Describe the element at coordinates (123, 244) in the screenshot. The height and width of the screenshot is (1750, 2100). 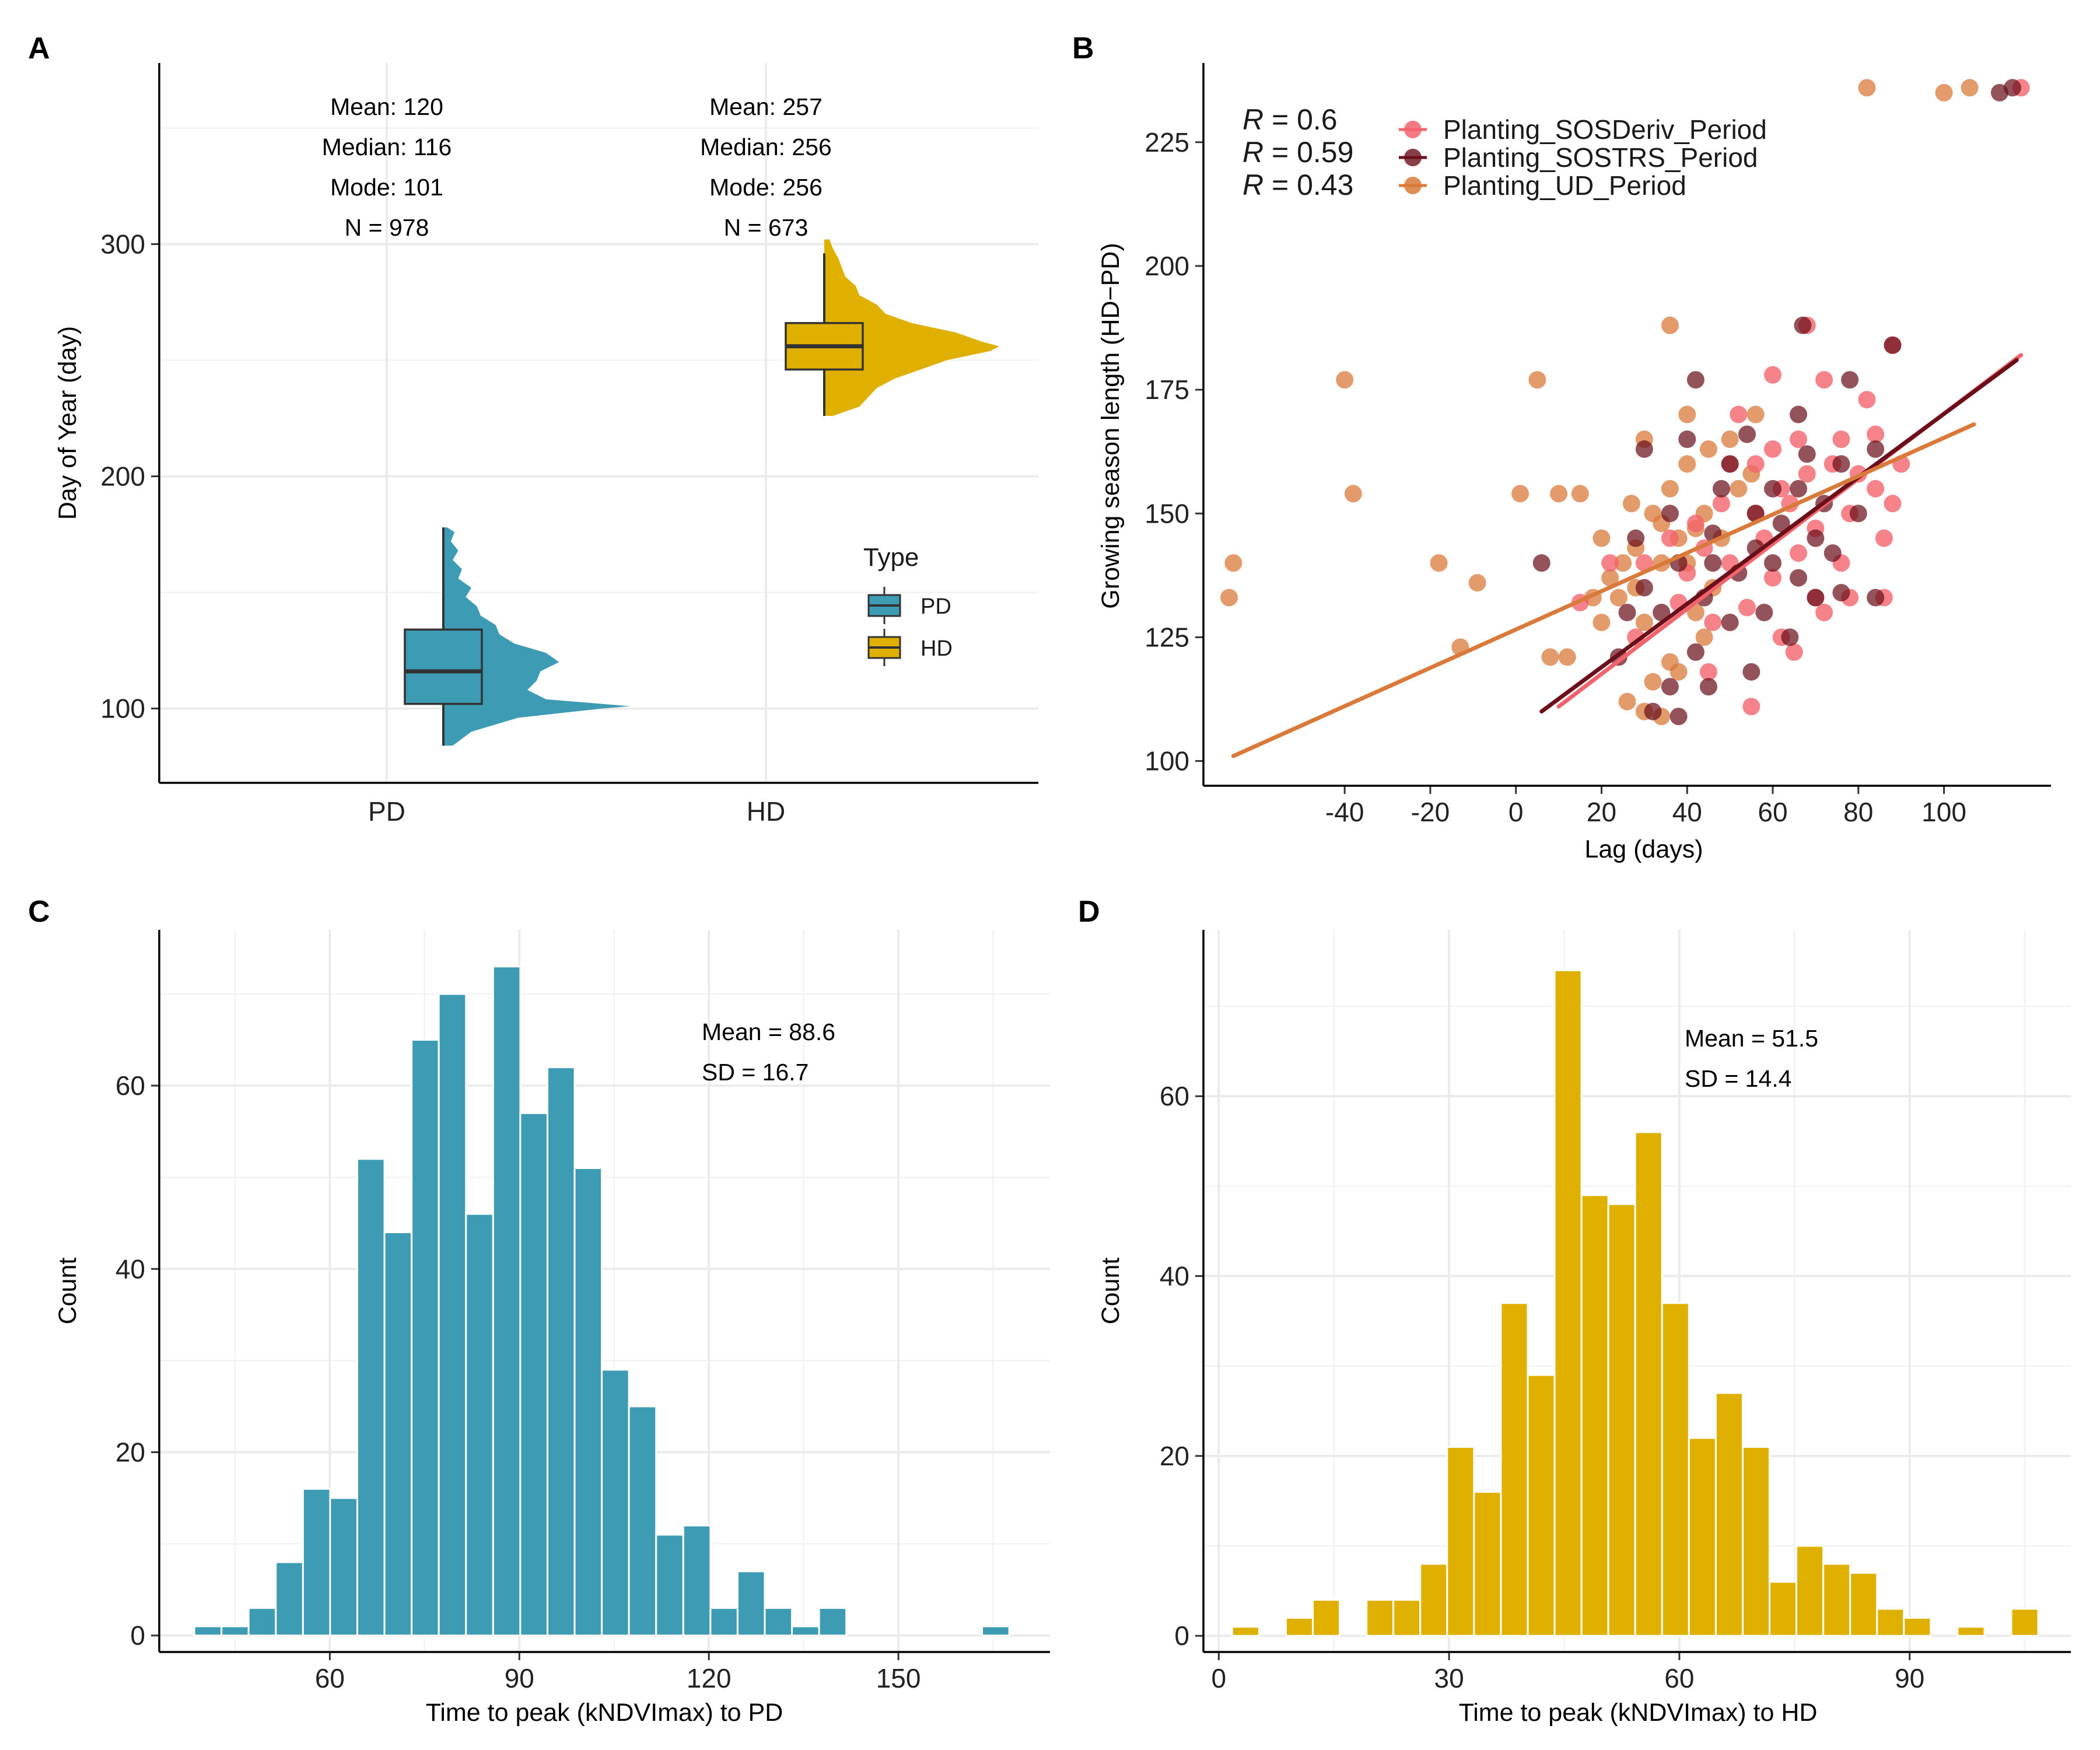
I see `y-tick-label: 300` at that location.